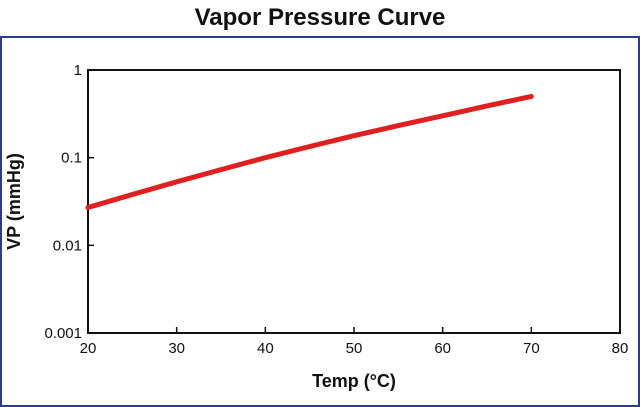 This screenshot has width=640, height=407. Describe the element at coordinates (78, 70) in the screenshot. I see `y-tick-label: 1` at that location.